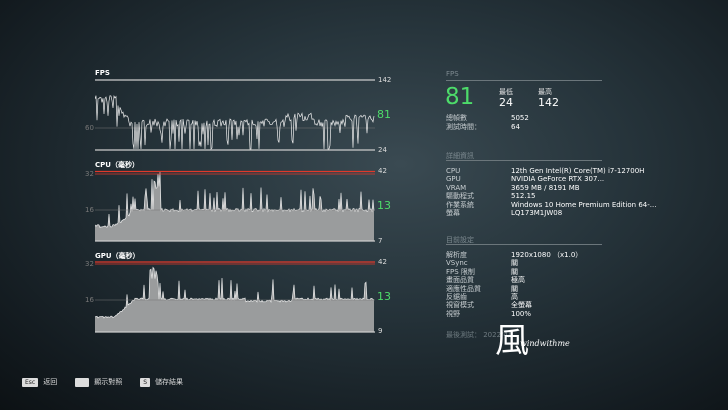  I want to click on fps-graph, so click(235, 115).